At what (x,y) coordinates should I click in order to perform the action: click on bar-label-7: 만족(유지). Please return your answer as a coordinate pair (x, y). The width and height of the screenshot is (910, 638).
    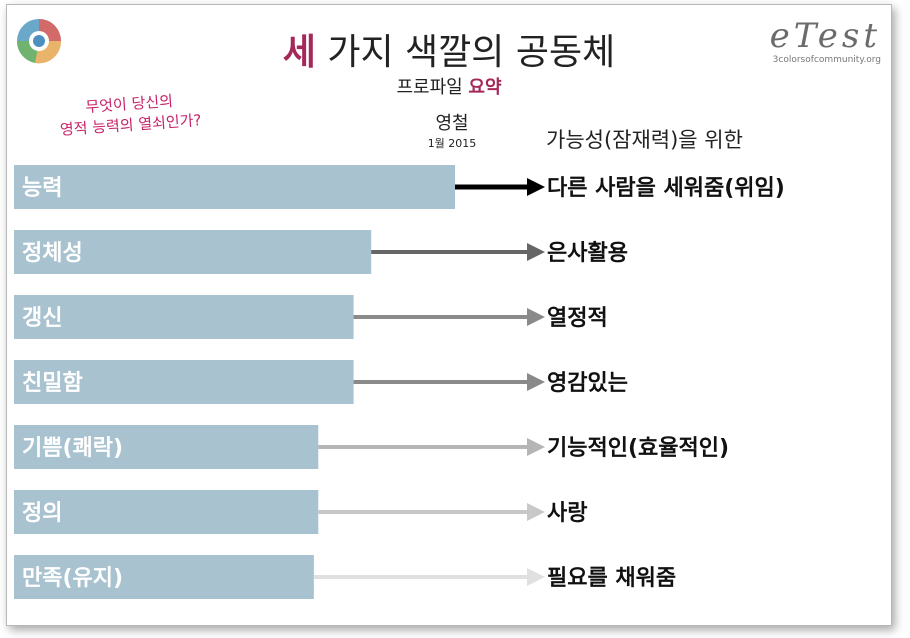
    Looking at the image, I should click on (72, 578).